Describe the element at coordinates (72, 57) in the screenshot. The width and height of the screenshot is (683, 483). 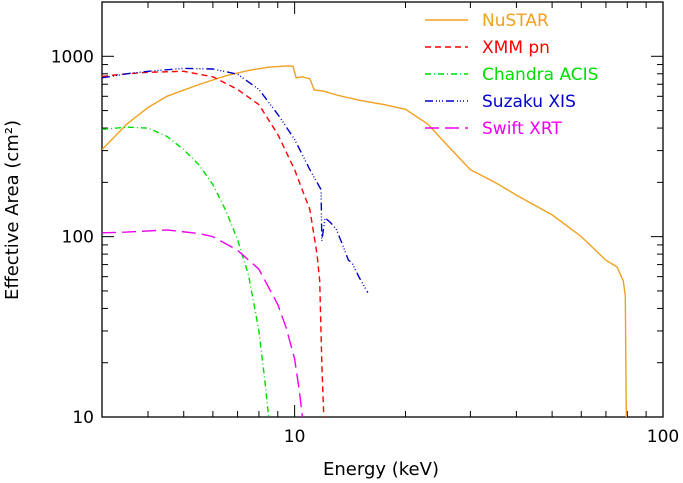
I see `y-tick-label: 1000` at that location.